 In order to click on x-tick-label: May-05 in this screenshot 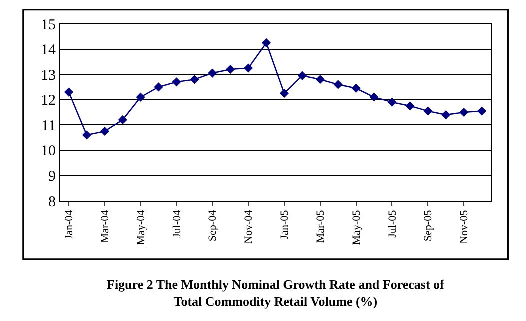, I will do `click(356, 228)`.